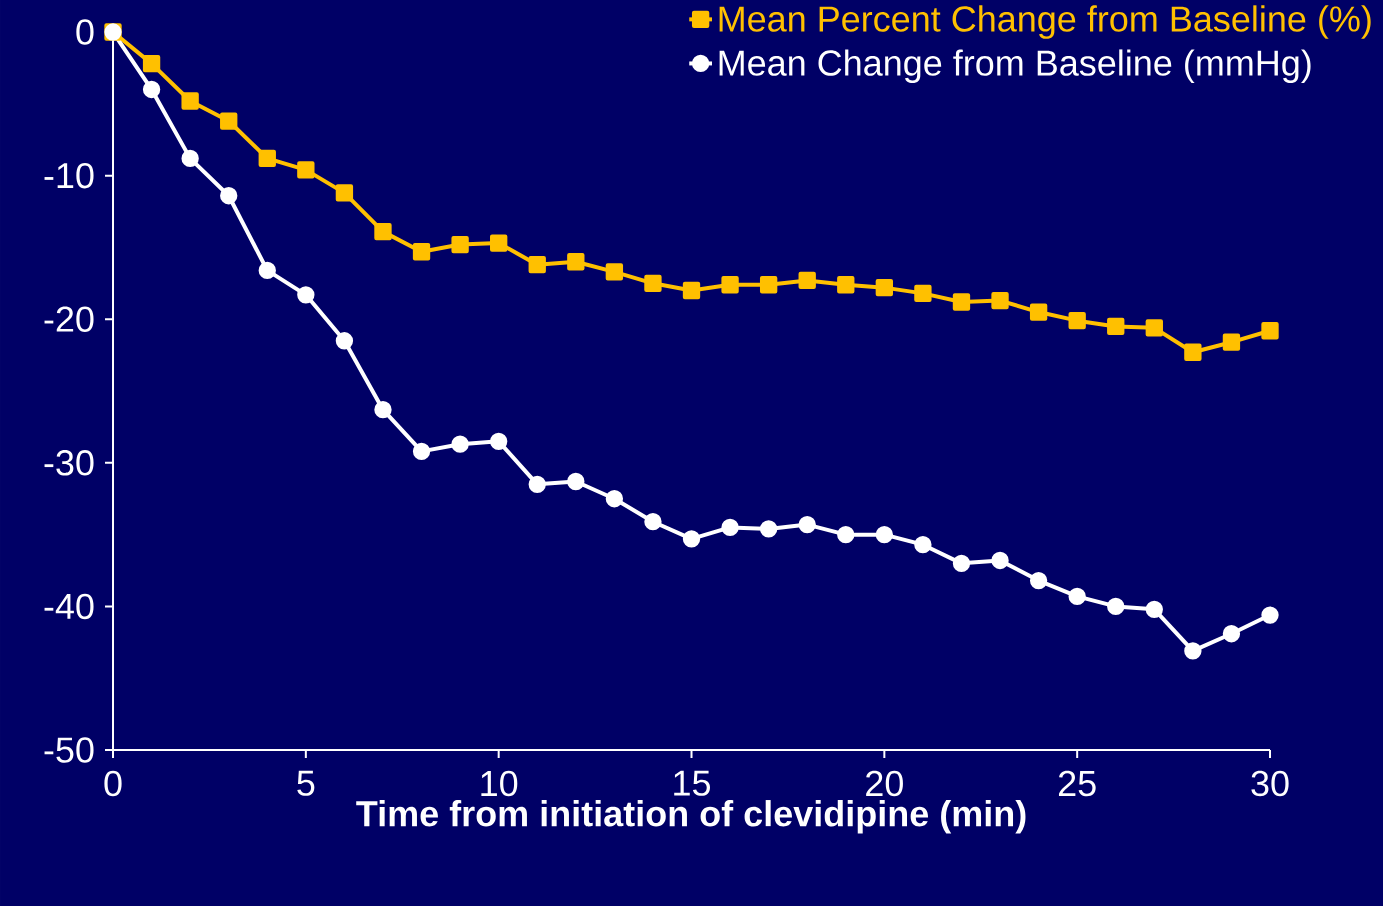 Image resolution: width=1383 pixels, height=906 pixels. Describe the element at coordinates (691, 817) in the screenshot. I see `x-axis-title: Time from initiation of clevidipine (min)` at that location.